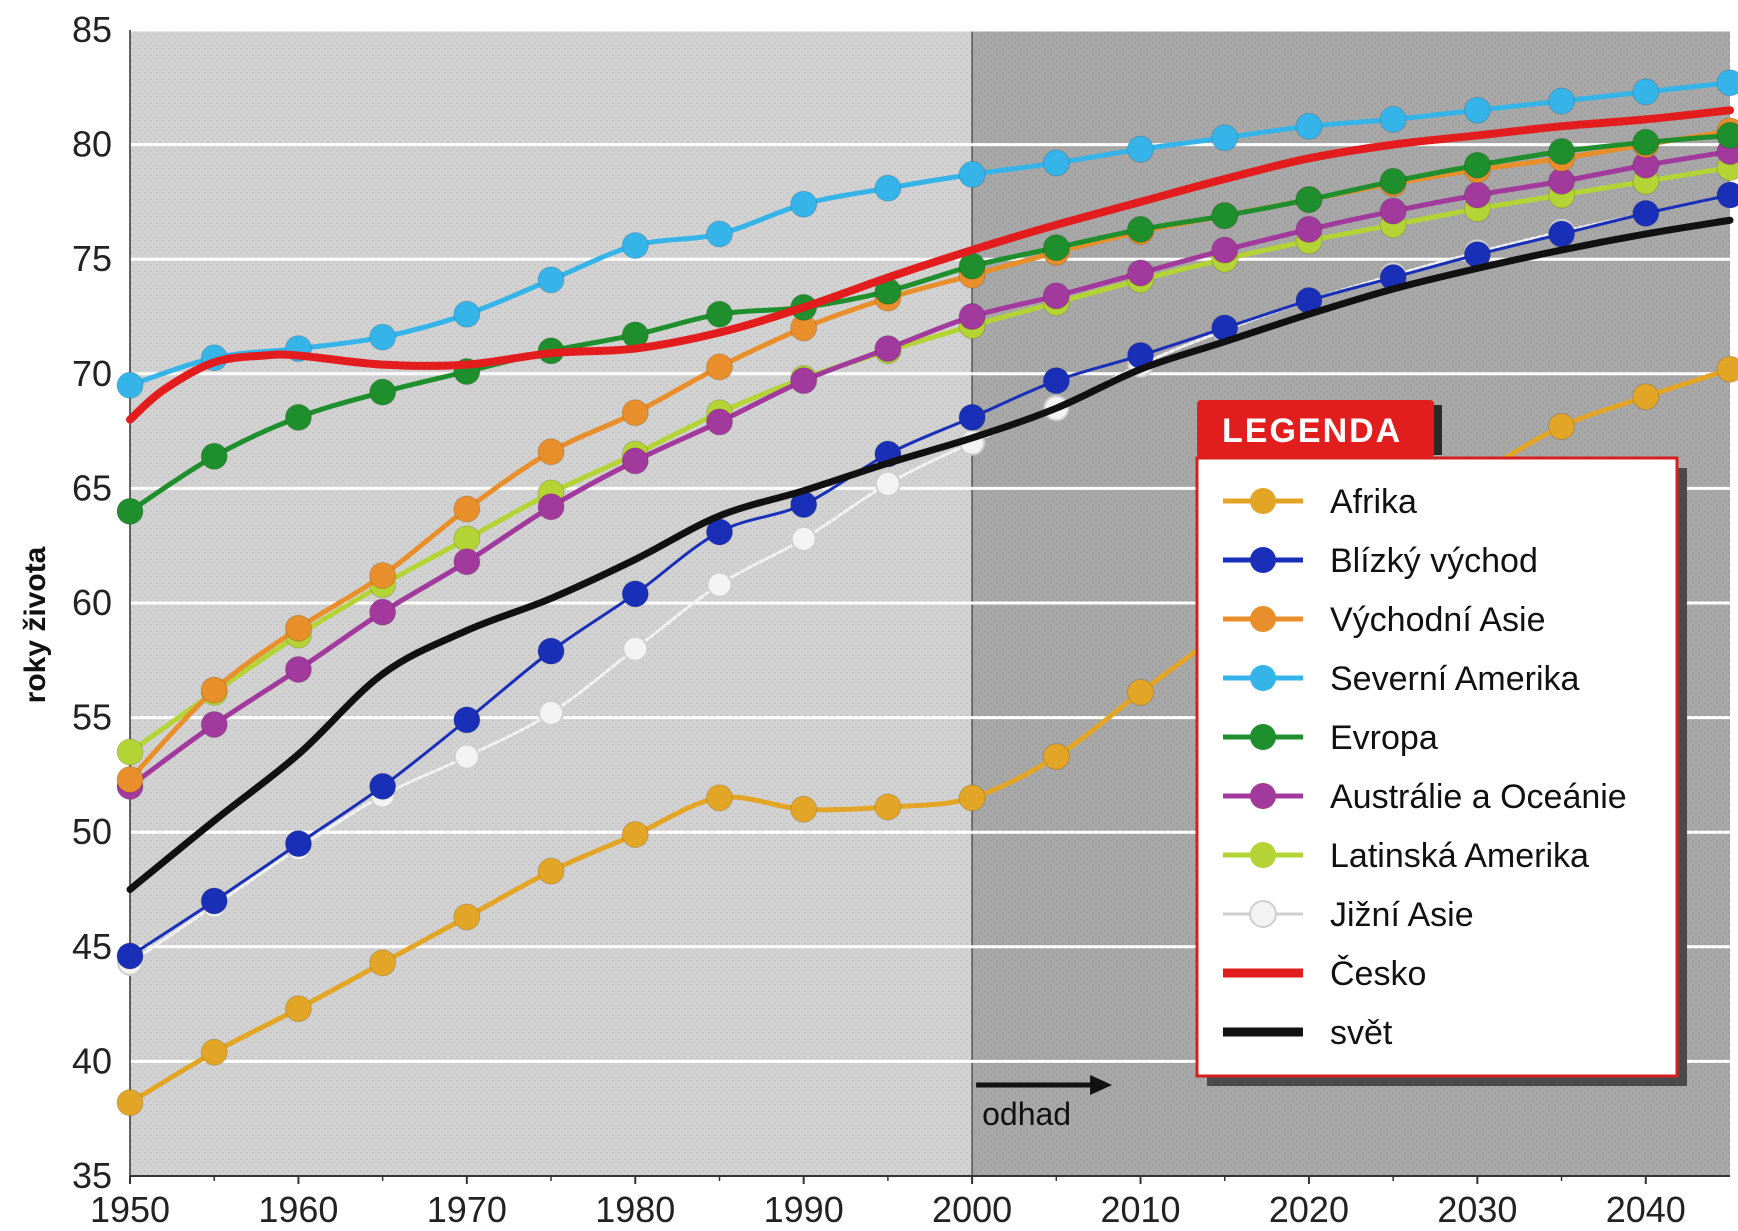  What do you see at coordinates (92, 29) in the screenshot?
I see `y-tick-label: 85` at bounding box center [92, 29].